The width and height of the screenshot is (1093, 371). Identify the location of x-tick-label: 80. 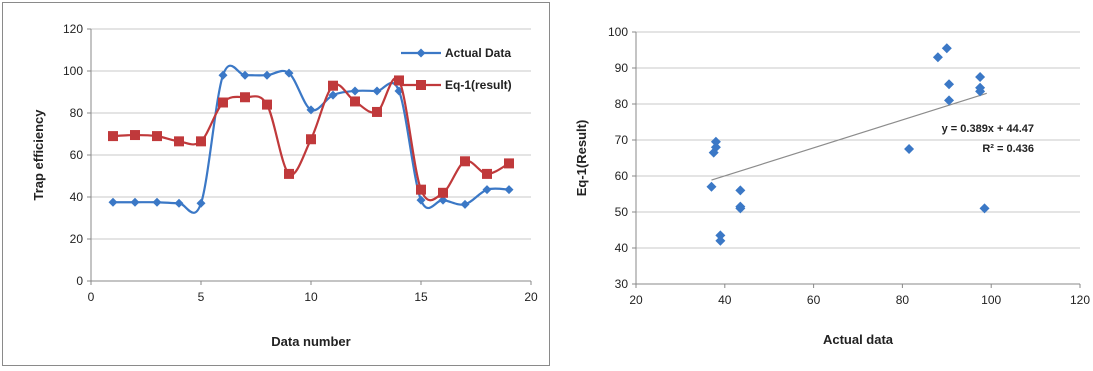
(903, 300).